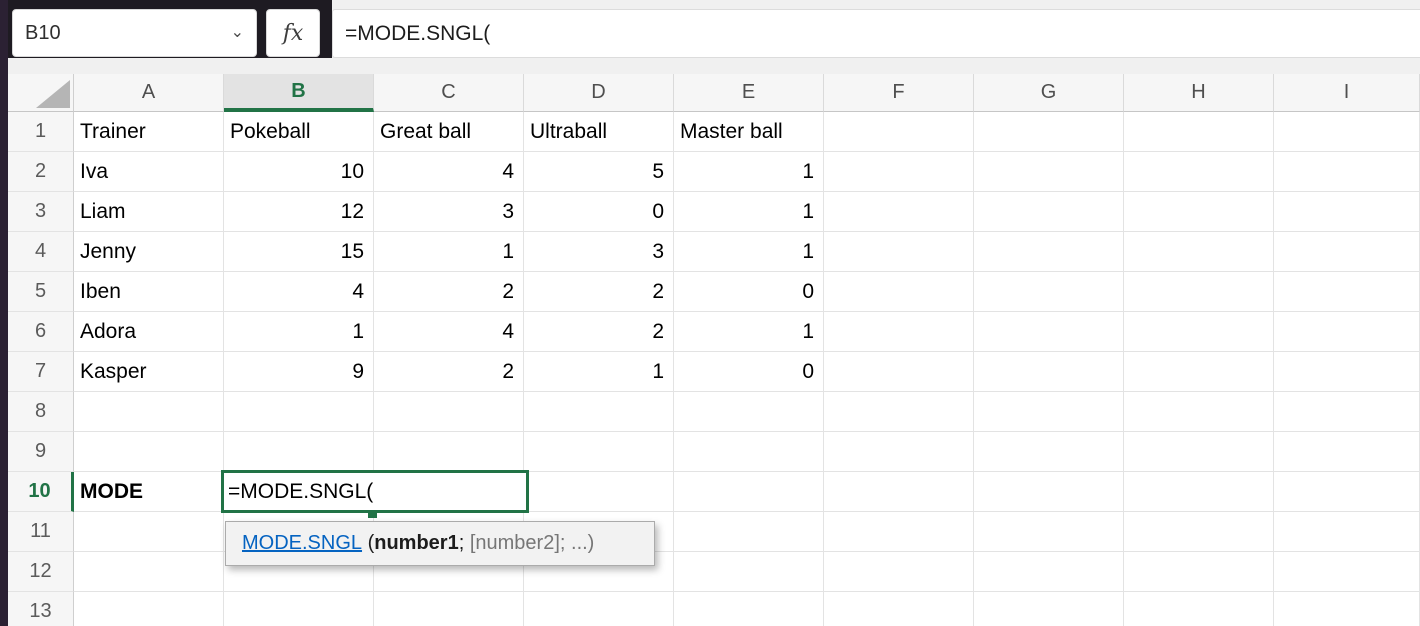 This screenshot has height=626, width=1420. What do you see at coordinates (149, 609) in the screenshot?
I see `cell-A13` at bounding box center [149, 609].